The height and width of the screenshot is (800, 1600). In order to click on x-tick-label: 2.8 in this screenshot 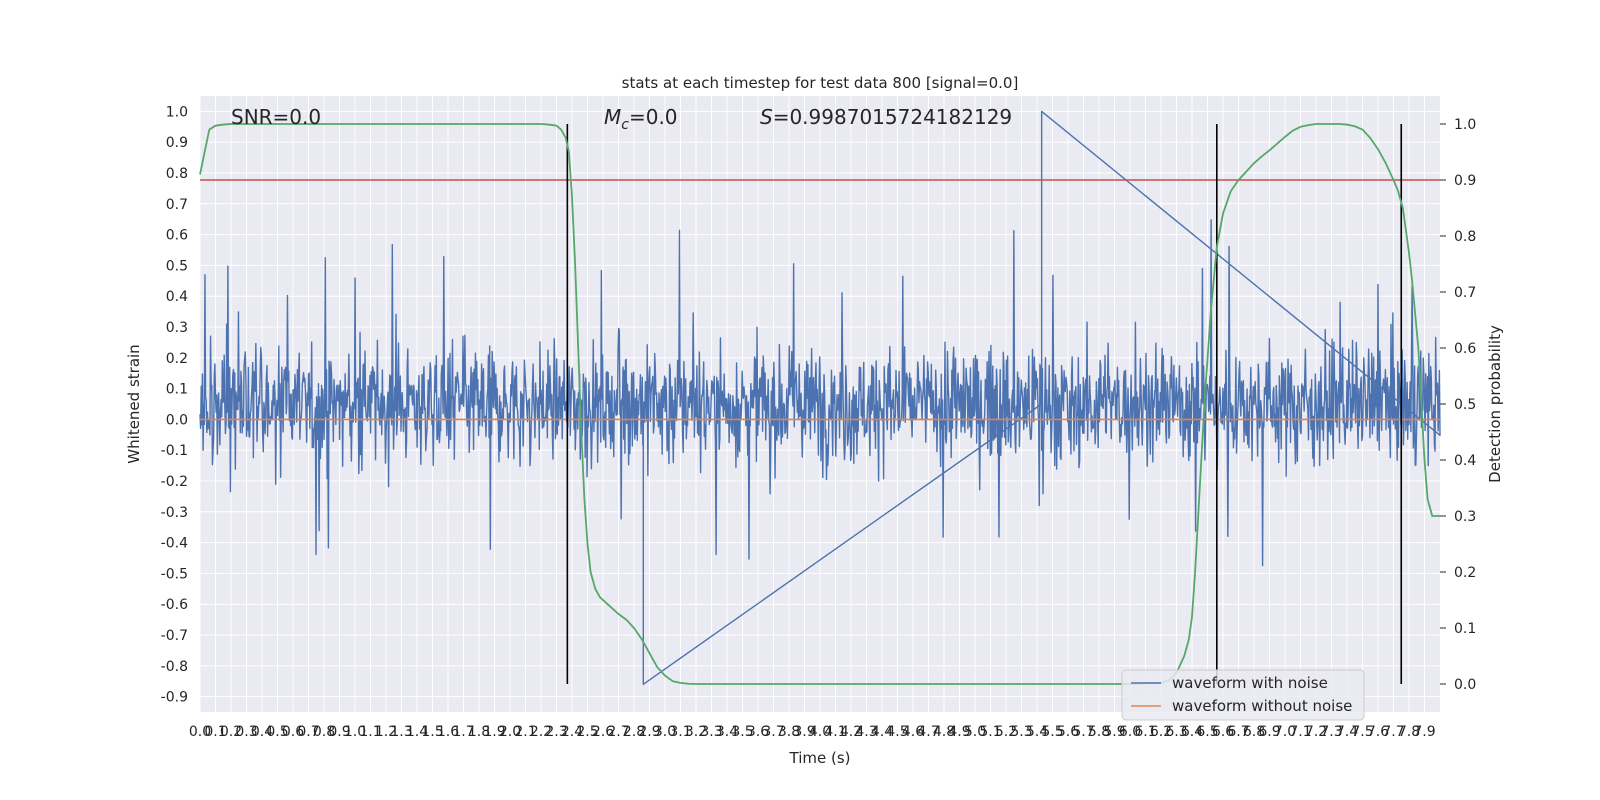, I will do `click(634, 732)`.